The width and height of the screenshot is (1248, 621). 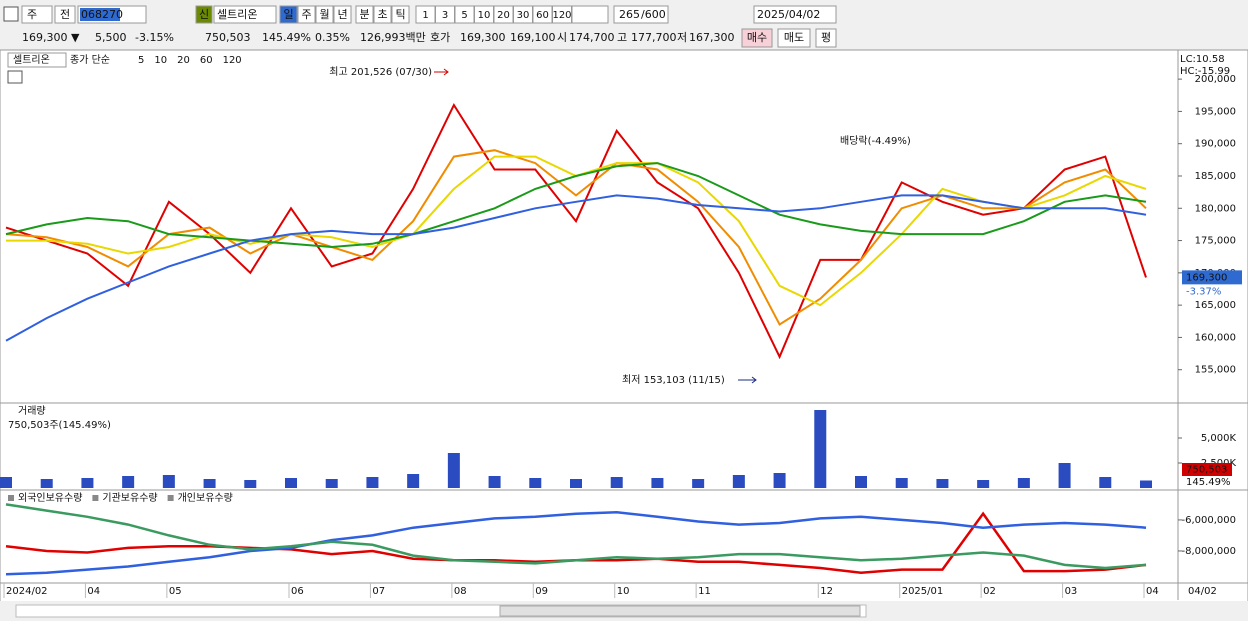 I want to click on period-text: 일, so click(x=288, y=14).